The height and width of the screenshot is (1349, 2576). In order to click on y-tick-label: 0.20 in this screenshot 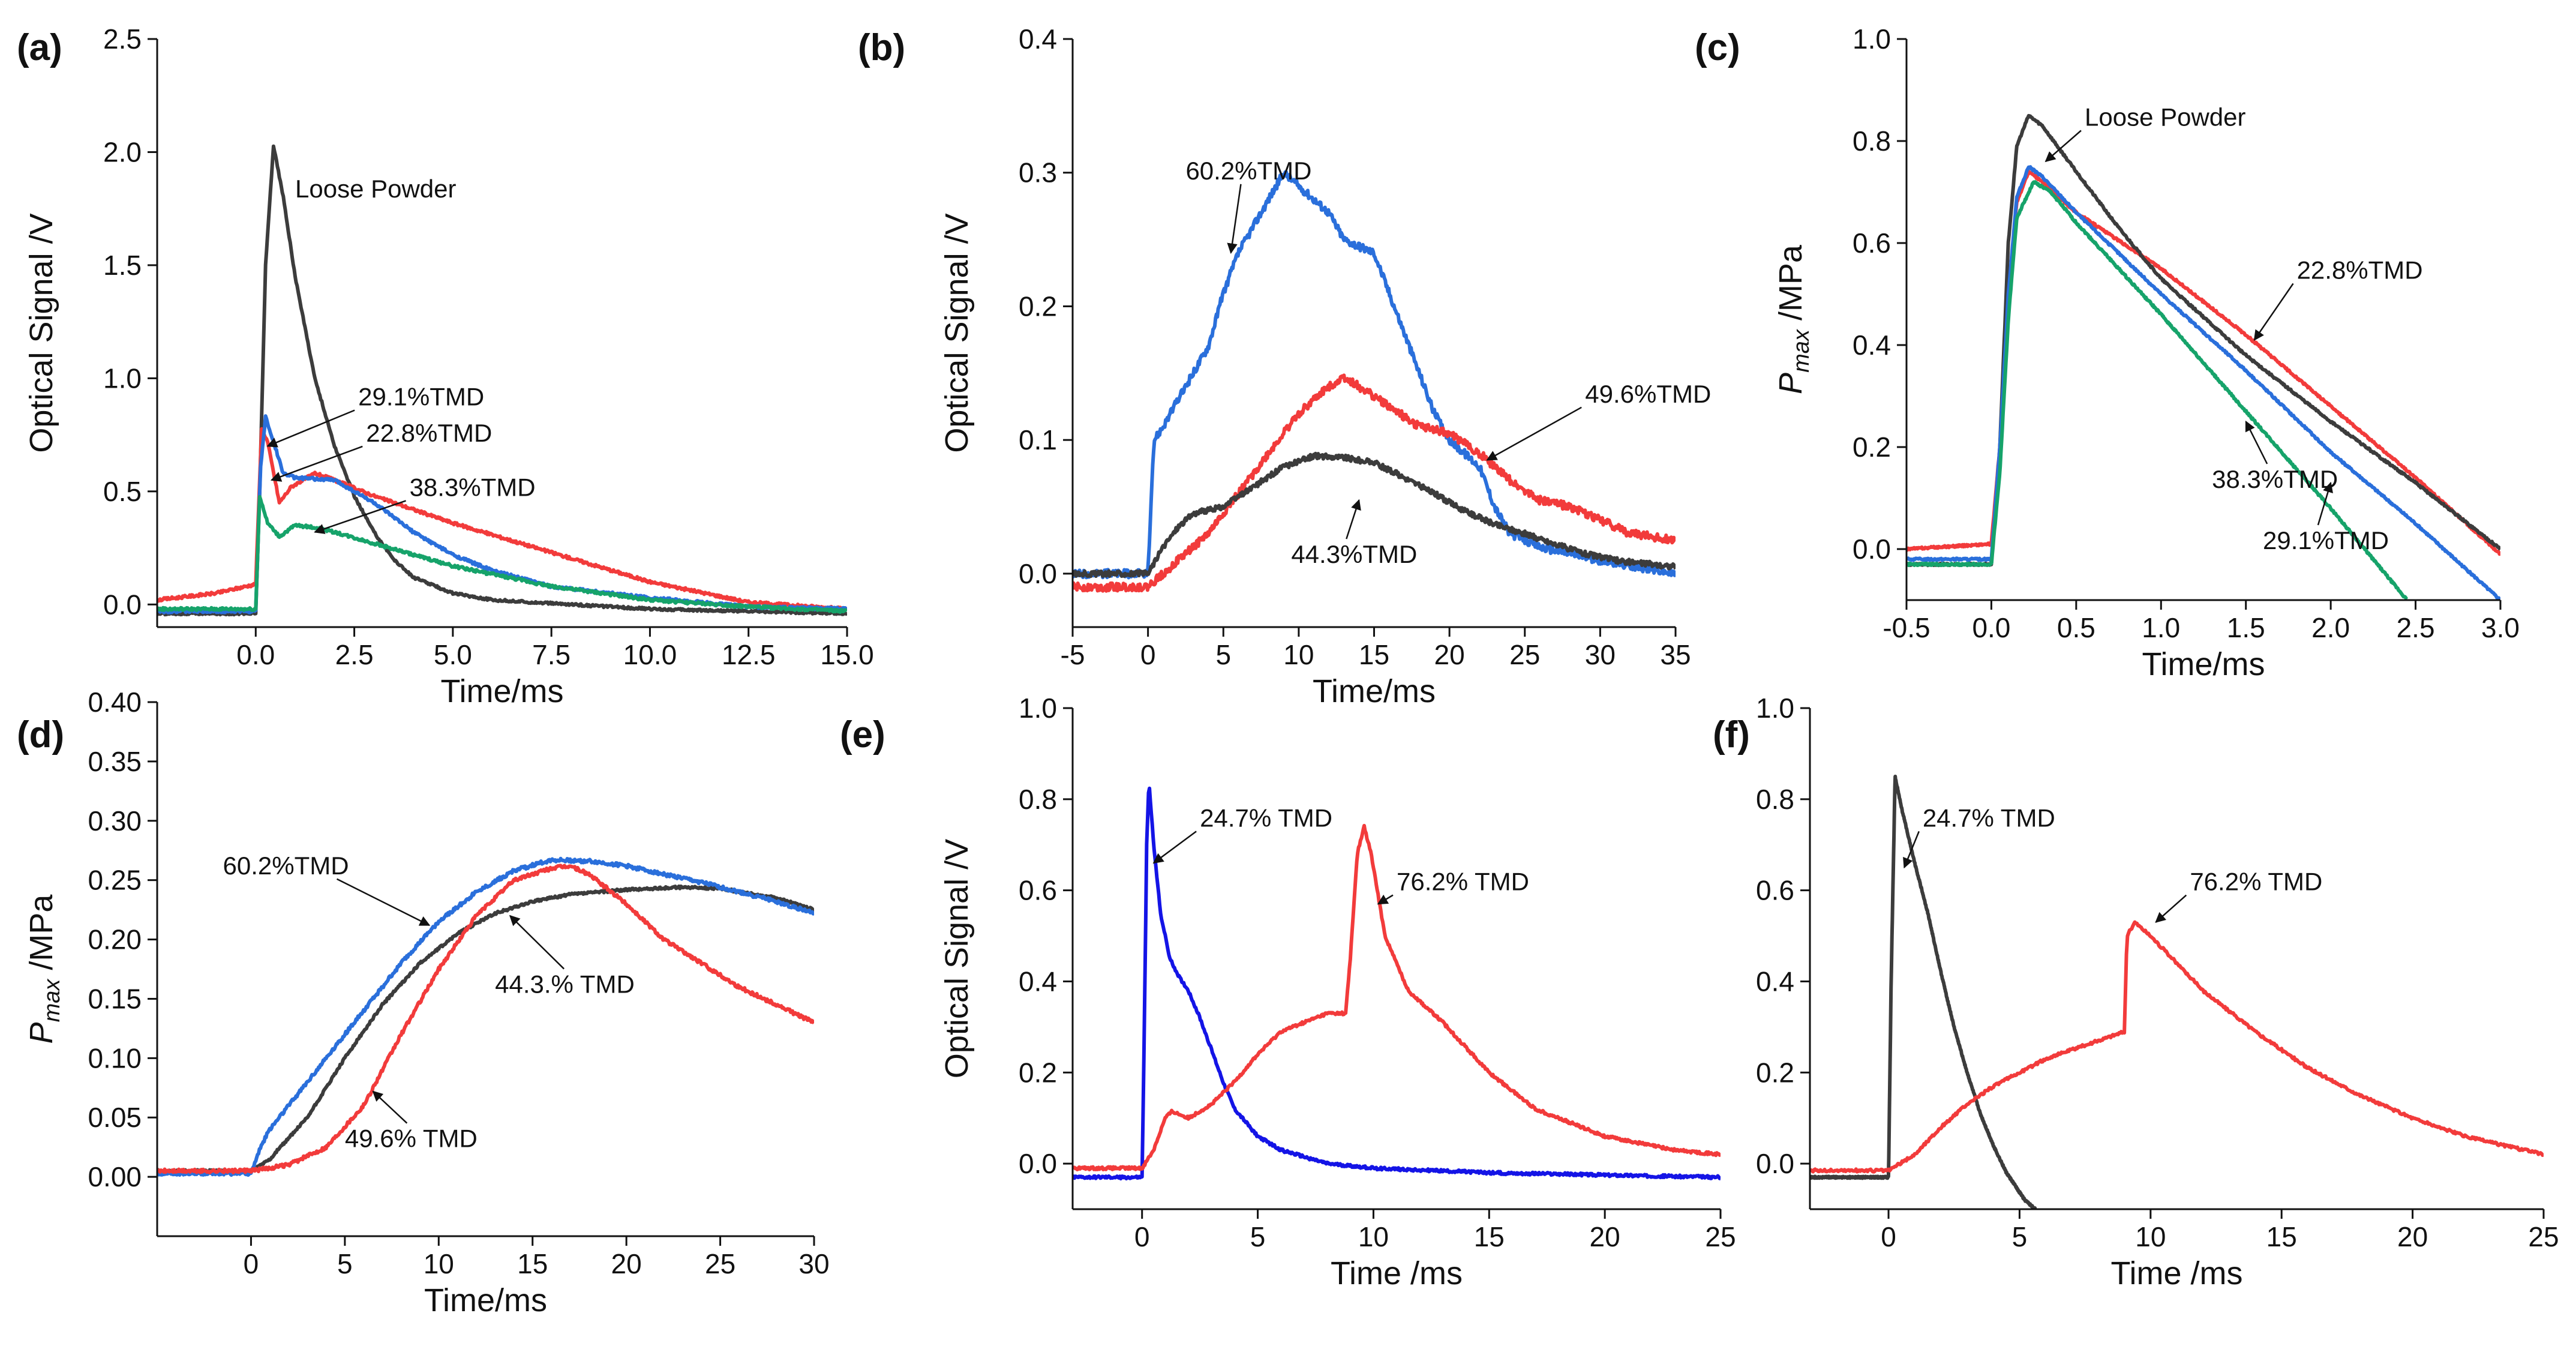, I will do `click(115, 939)`.